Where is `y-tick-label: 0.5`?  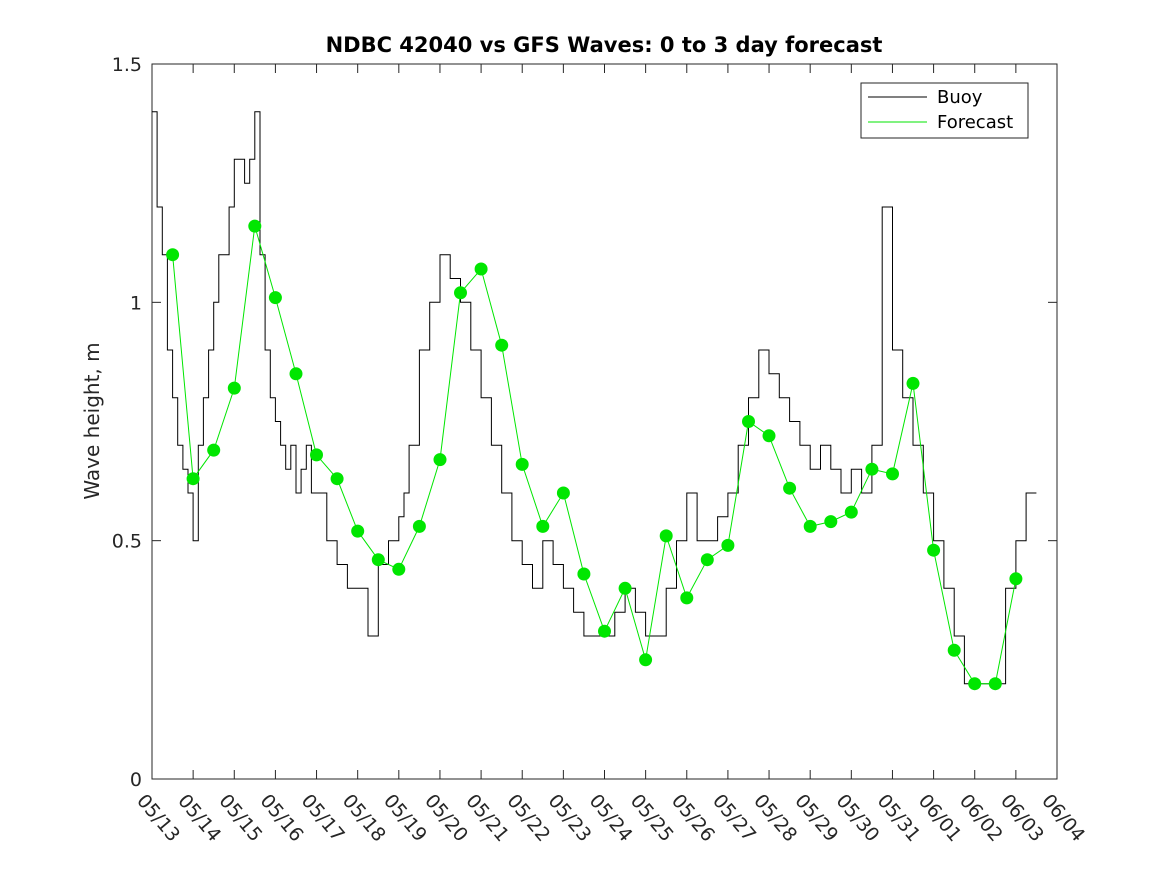
y-tick-label: 0.5 is located at coordinates (127, 542).